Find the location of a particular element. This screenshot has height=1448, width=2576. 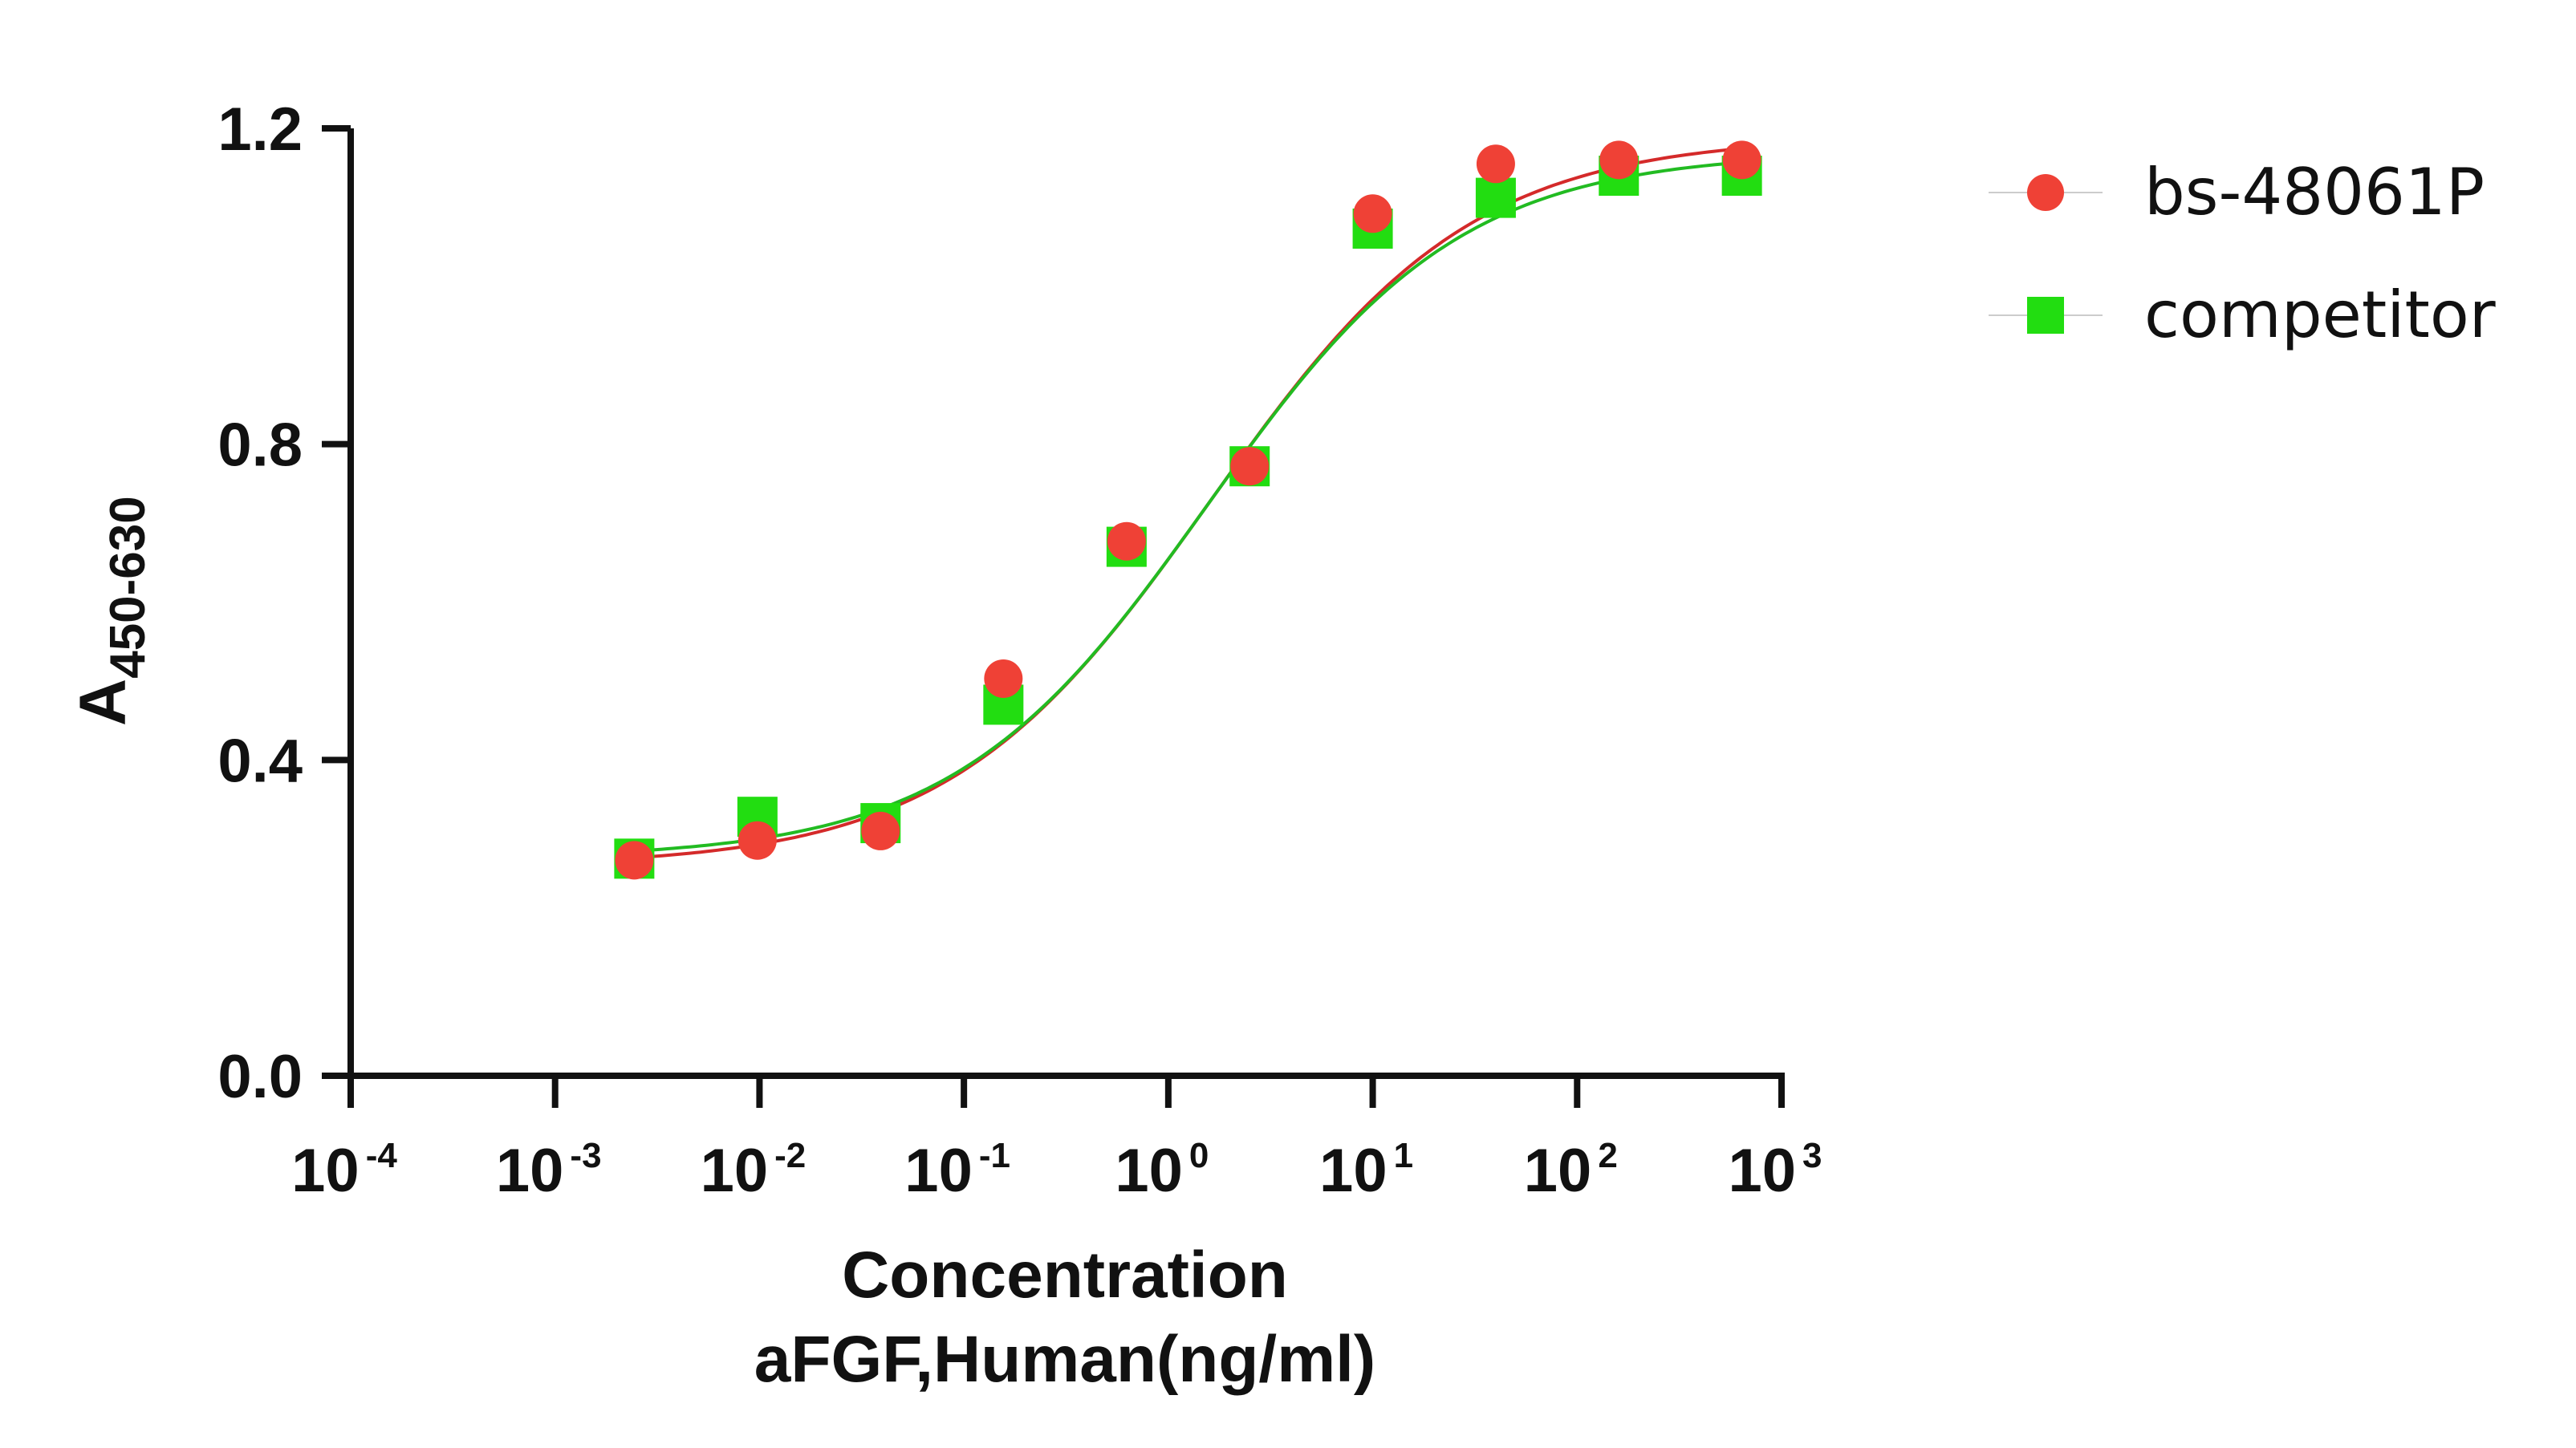

legend-item-bs-48061P: bs-48061P is located at coordinates (2237, 192).